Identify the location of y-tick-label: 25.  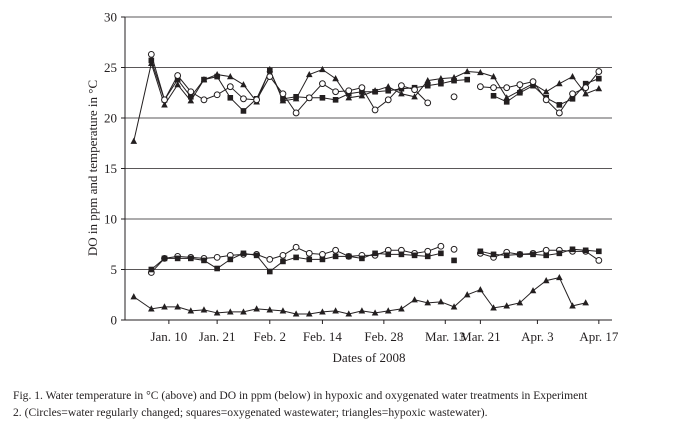
(110, 67).